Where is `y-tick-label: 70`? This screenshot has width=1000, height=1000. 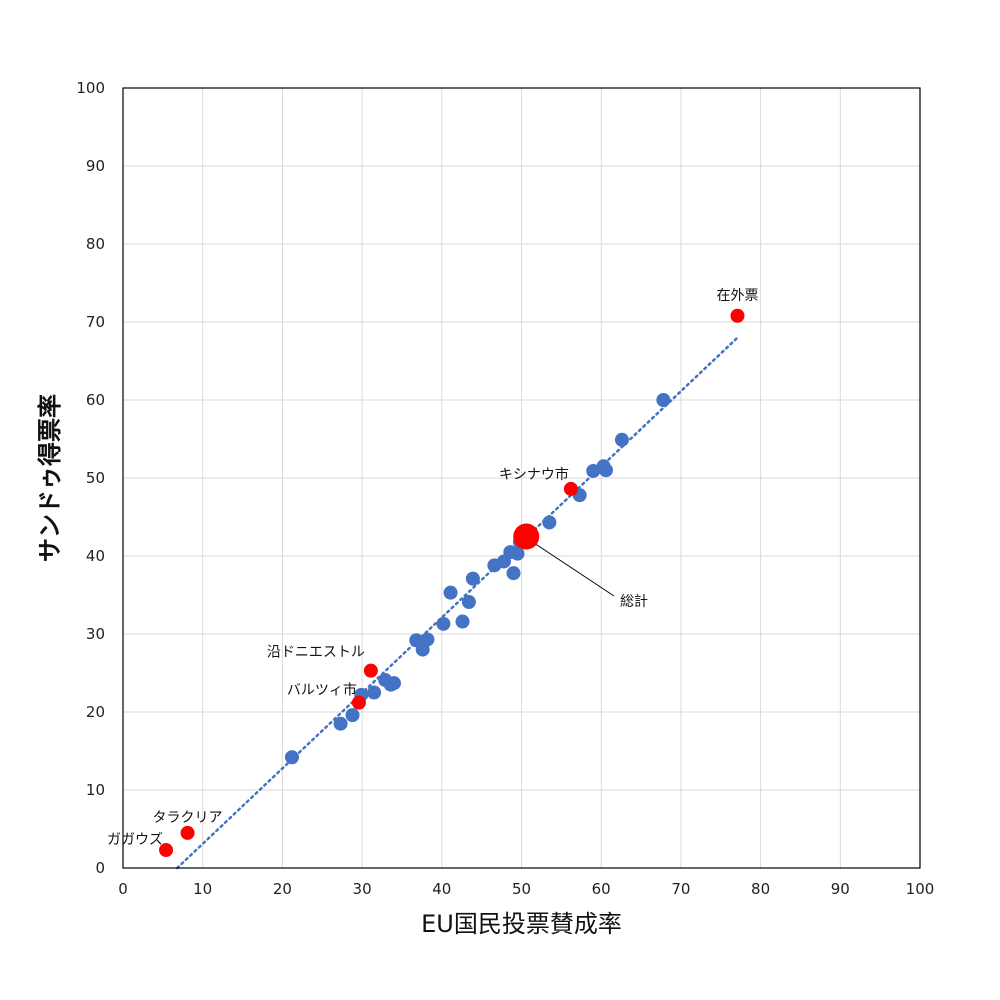
y-tick-label: 70 is located at coordinates (95, 322).